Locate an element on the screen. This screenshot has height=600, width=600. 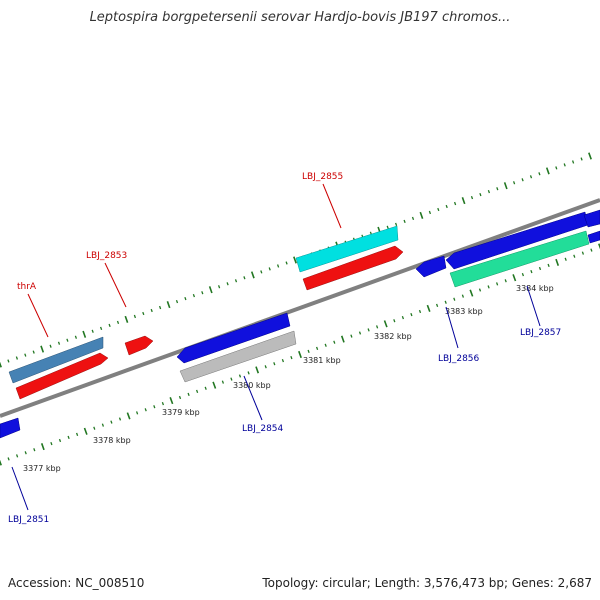
gene-thrA is located at coordinates (56, 360).